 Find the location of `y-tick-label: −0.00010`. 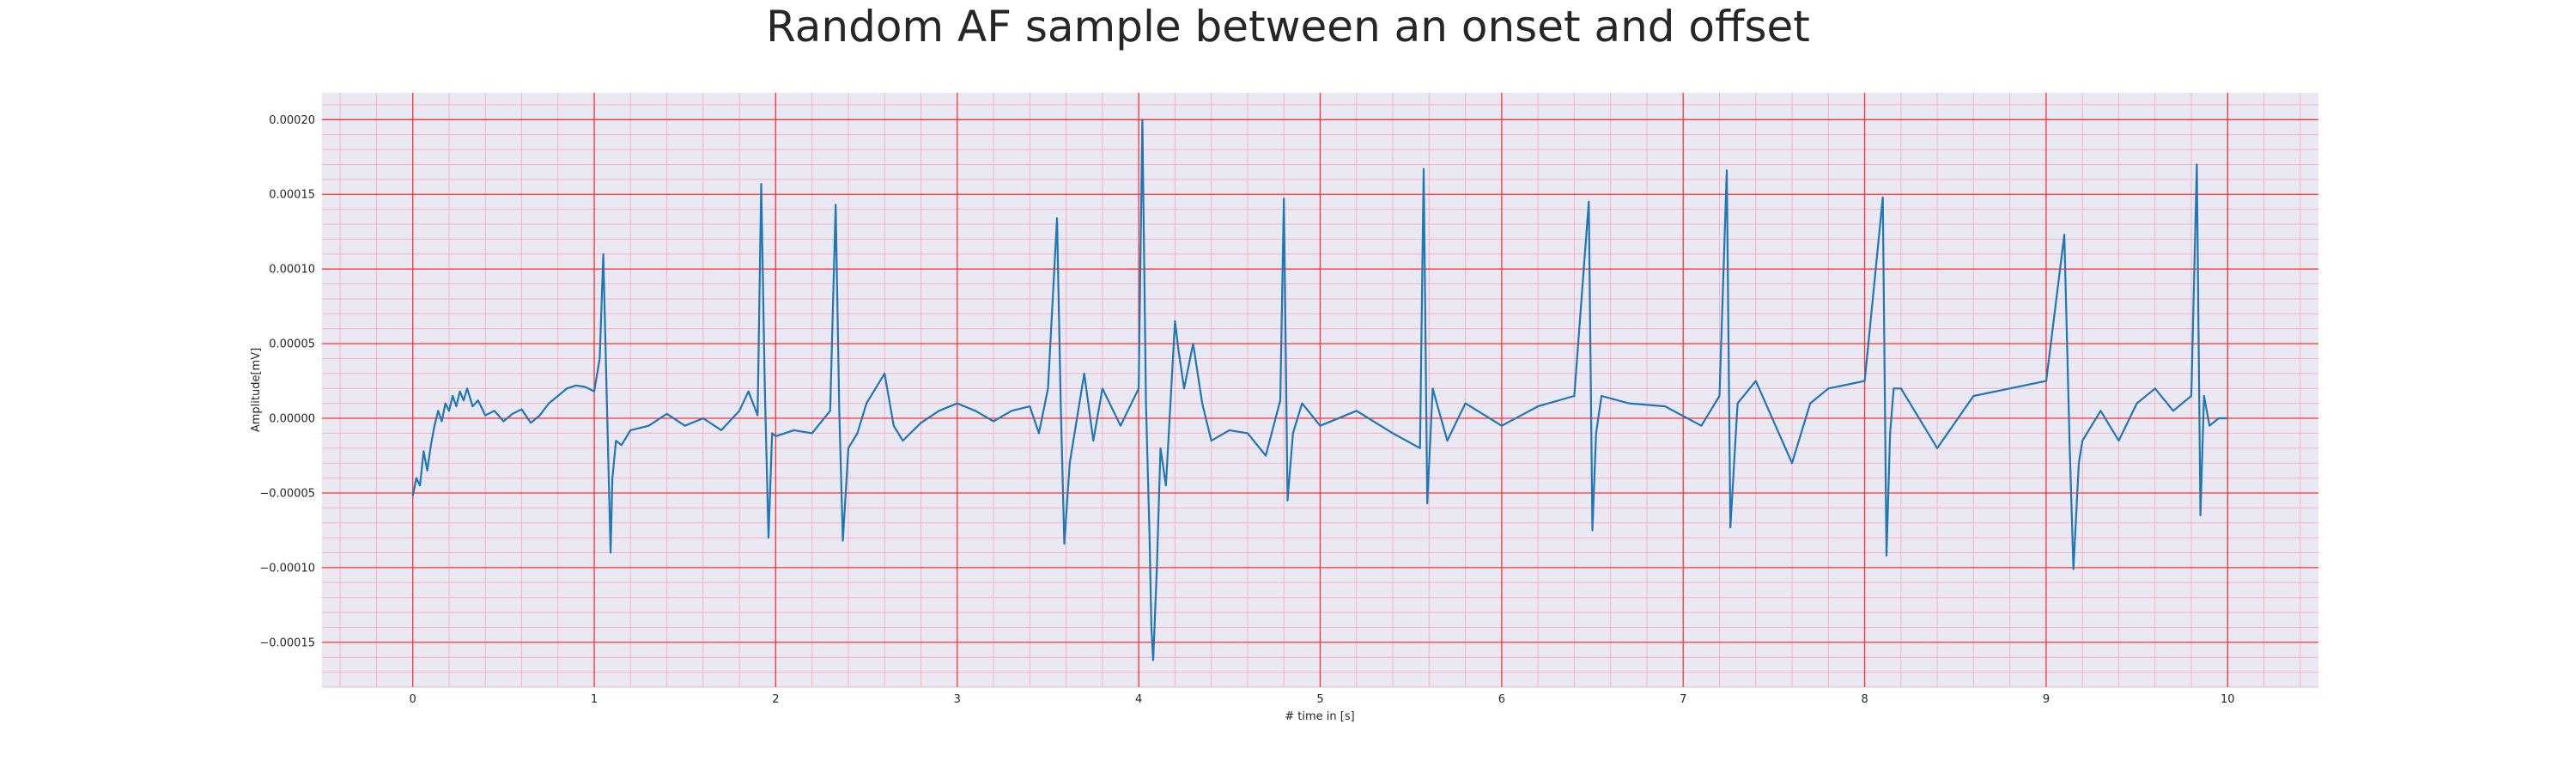

y-tick-label: −0.00010 is located at coordinates (287, 568).